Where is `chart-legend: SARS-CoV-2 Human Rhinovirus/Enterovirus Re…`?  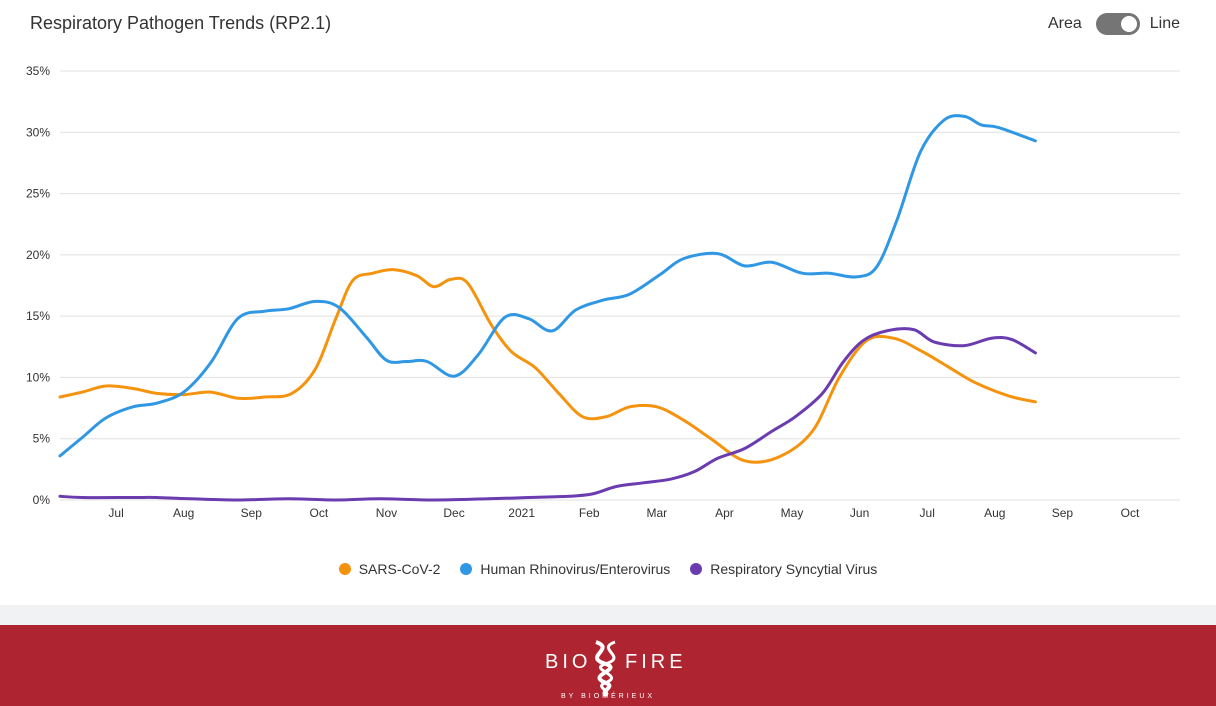 chart-legend: SARS-CoV-2 Human Rhinovirus/Enterovirus Re… is located at coordinates (608, 569).